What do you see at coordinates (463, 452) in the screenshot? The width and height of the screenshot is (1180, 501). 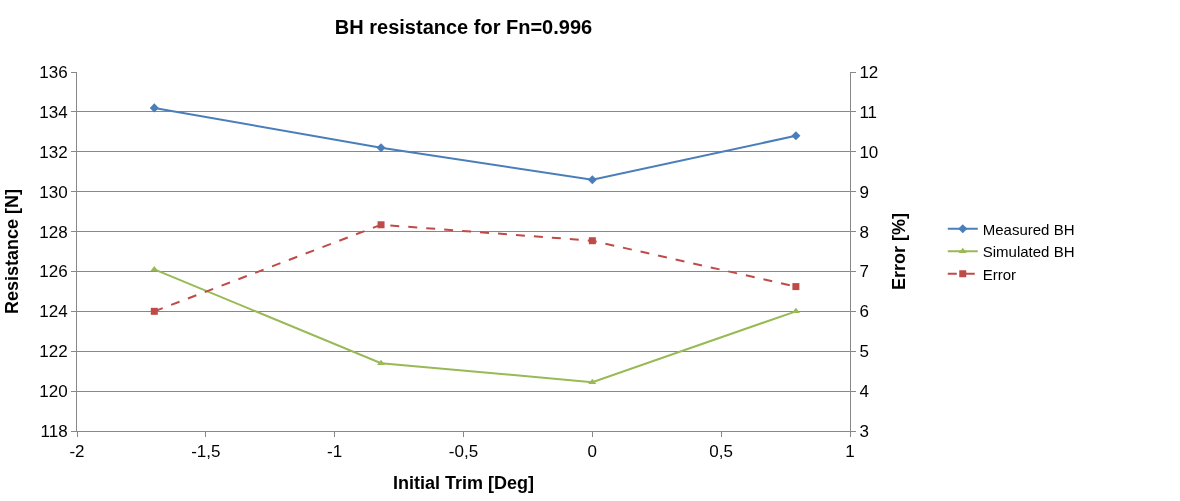 I see `x-tick-label: -0,5` at bounding box center [463, 452].